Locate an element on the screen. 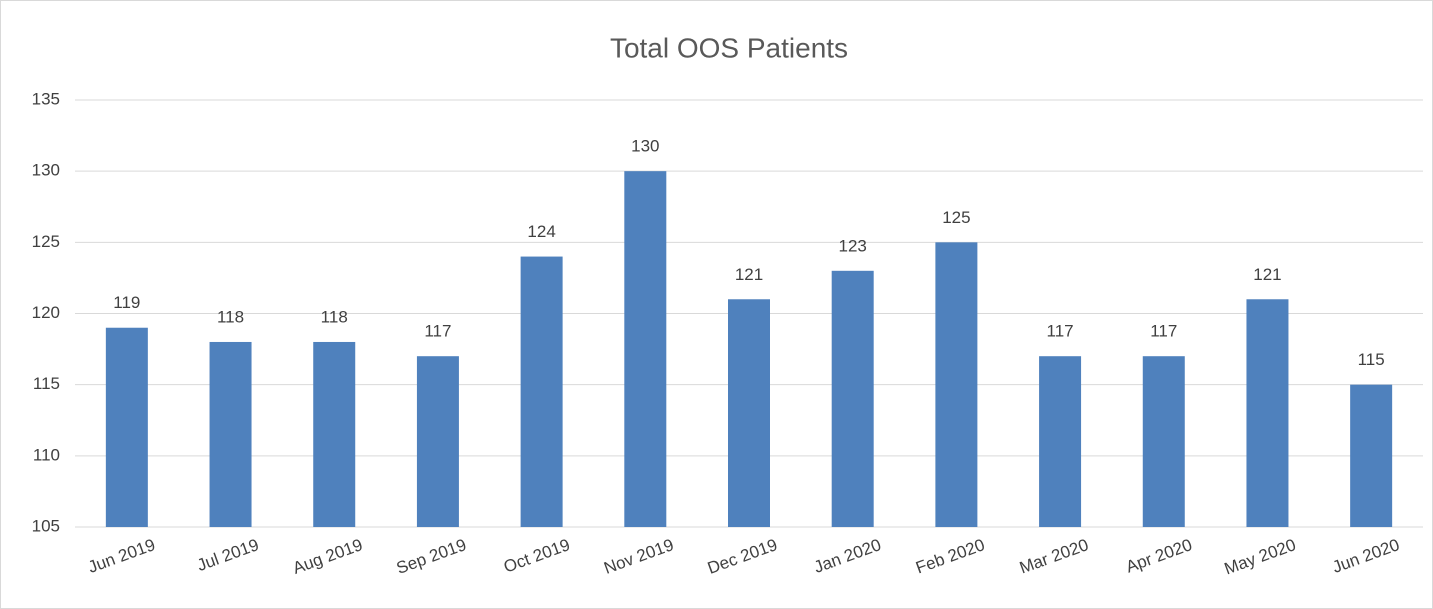 Image resolution: width=1433 pixels, height=609 pixels. data-label: 119 is located at coordinates (126, 302).